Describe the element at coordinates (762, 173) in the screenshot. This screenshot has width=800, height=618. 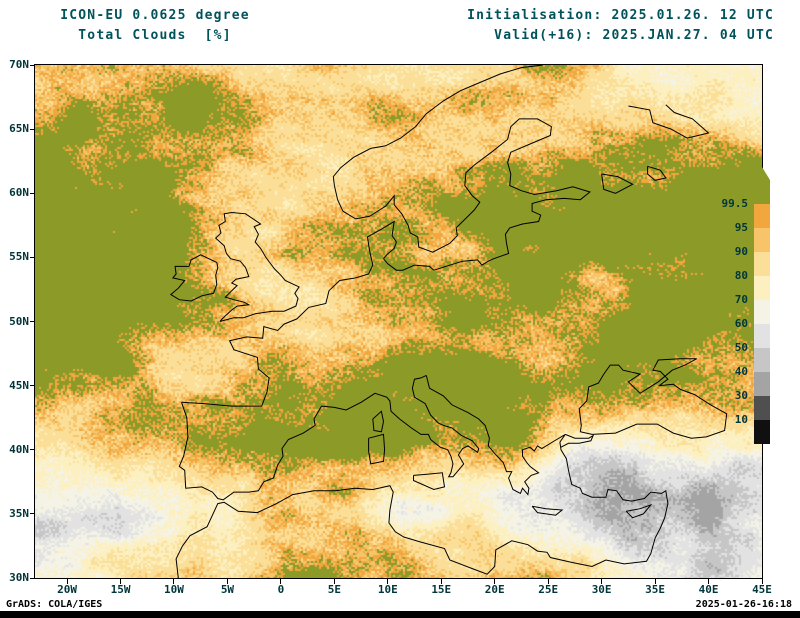
I see `colorbar-top-arrow` at that location.